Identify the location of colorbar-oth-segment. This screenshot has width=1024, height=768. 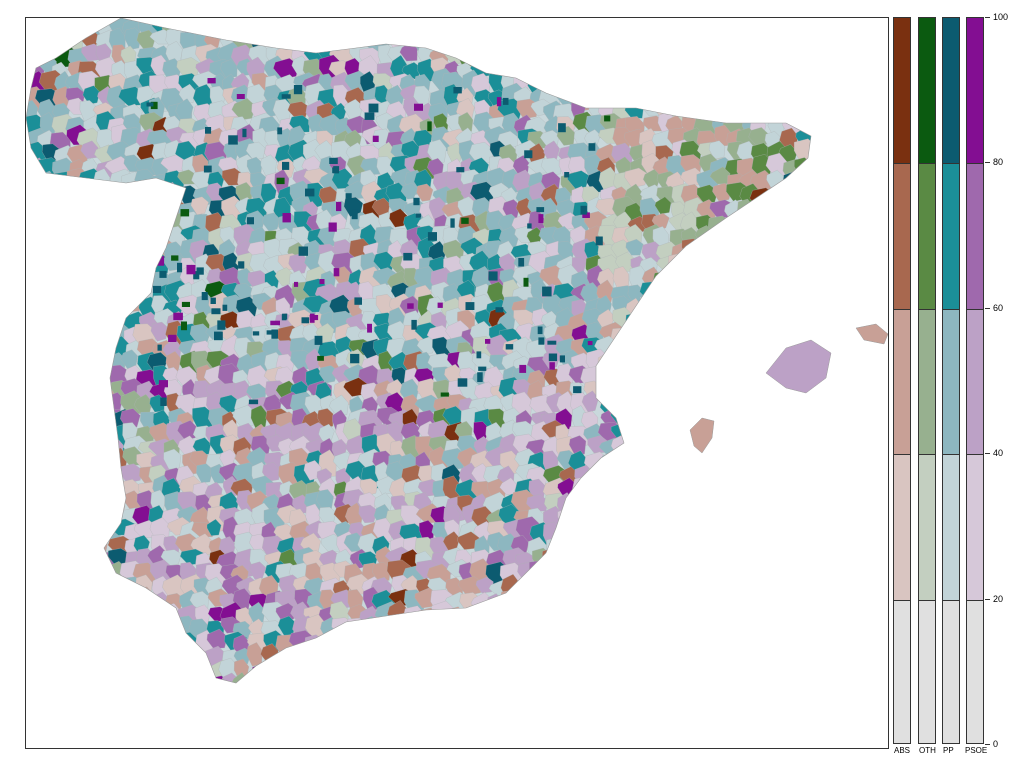
(927, 381).